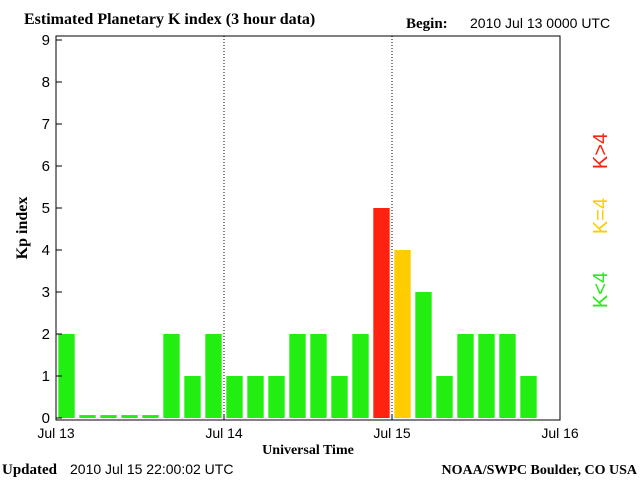  What do you see at coordinates (30, 470) in the screenshot?
I see `updated-label: Updated` at bounding box center [30, 470].